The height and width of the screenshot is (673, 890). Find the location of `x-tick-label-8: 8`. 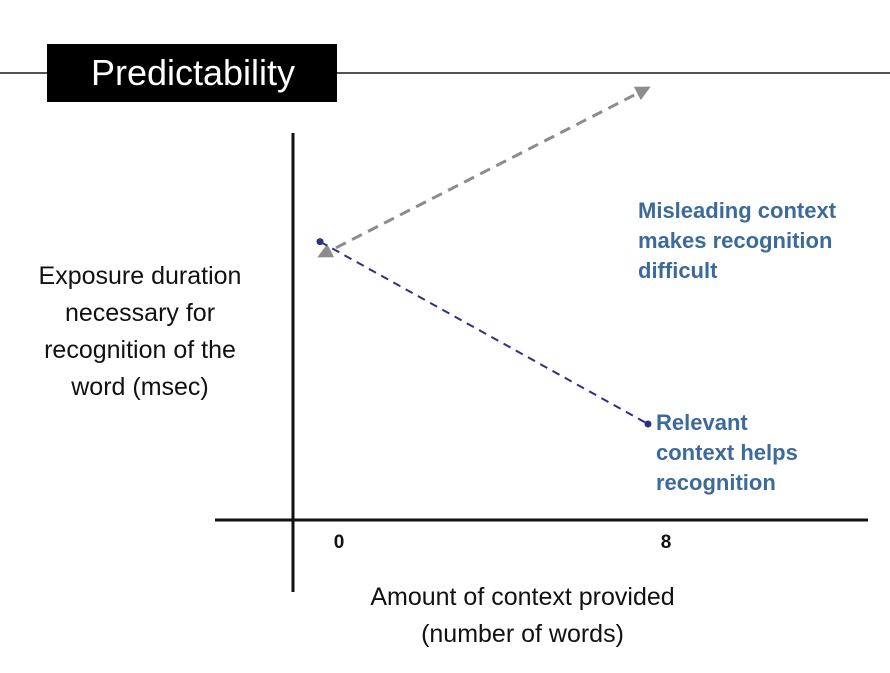

x-tick-label-8: 8 is located at coordinates (666, 542).